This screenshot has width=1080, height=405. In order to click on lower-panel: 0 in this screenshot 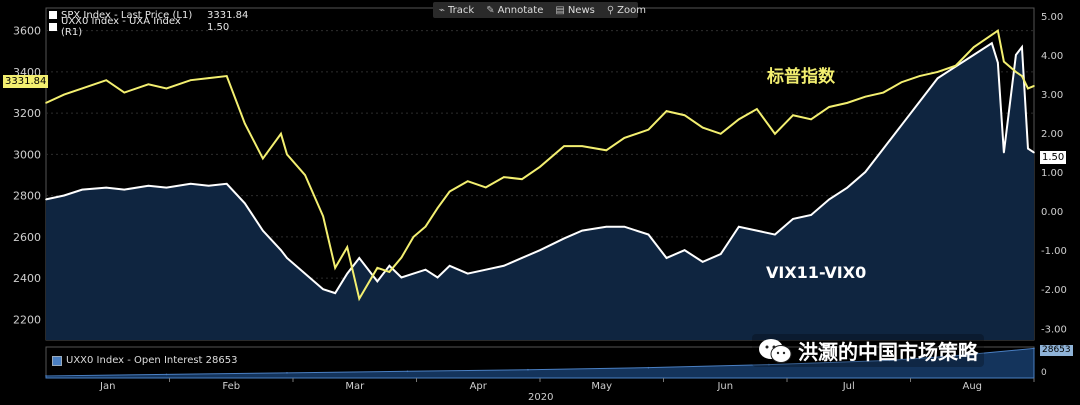, I will do `click(546, 363)`.